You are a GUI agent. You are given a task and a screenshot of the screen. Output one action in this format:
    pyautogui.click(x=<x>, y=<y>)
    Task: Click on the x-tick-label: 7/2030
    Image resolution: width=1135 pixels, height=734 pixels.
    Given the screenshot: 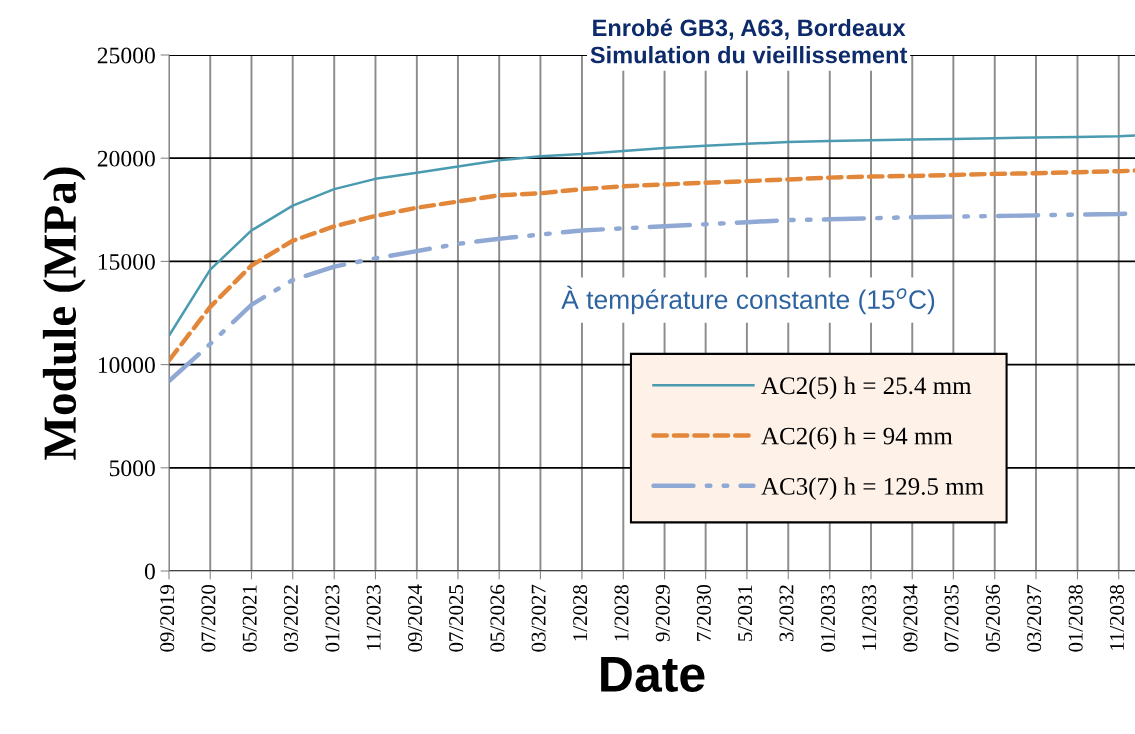 What is the action you would take?
    pyautogui.click(x=703, y=612)
    